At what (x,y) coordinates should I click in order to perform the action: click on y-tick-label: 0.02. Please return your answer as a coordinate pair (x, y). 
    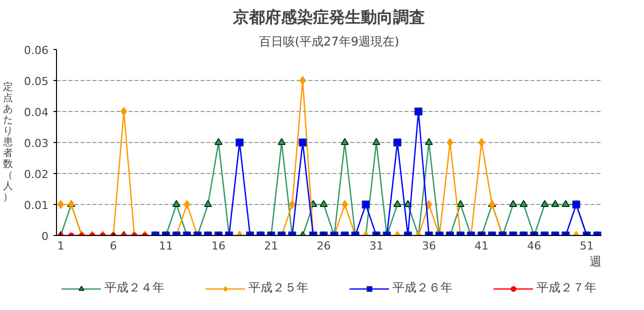
    Looking at the image, I should click on (36, 174).